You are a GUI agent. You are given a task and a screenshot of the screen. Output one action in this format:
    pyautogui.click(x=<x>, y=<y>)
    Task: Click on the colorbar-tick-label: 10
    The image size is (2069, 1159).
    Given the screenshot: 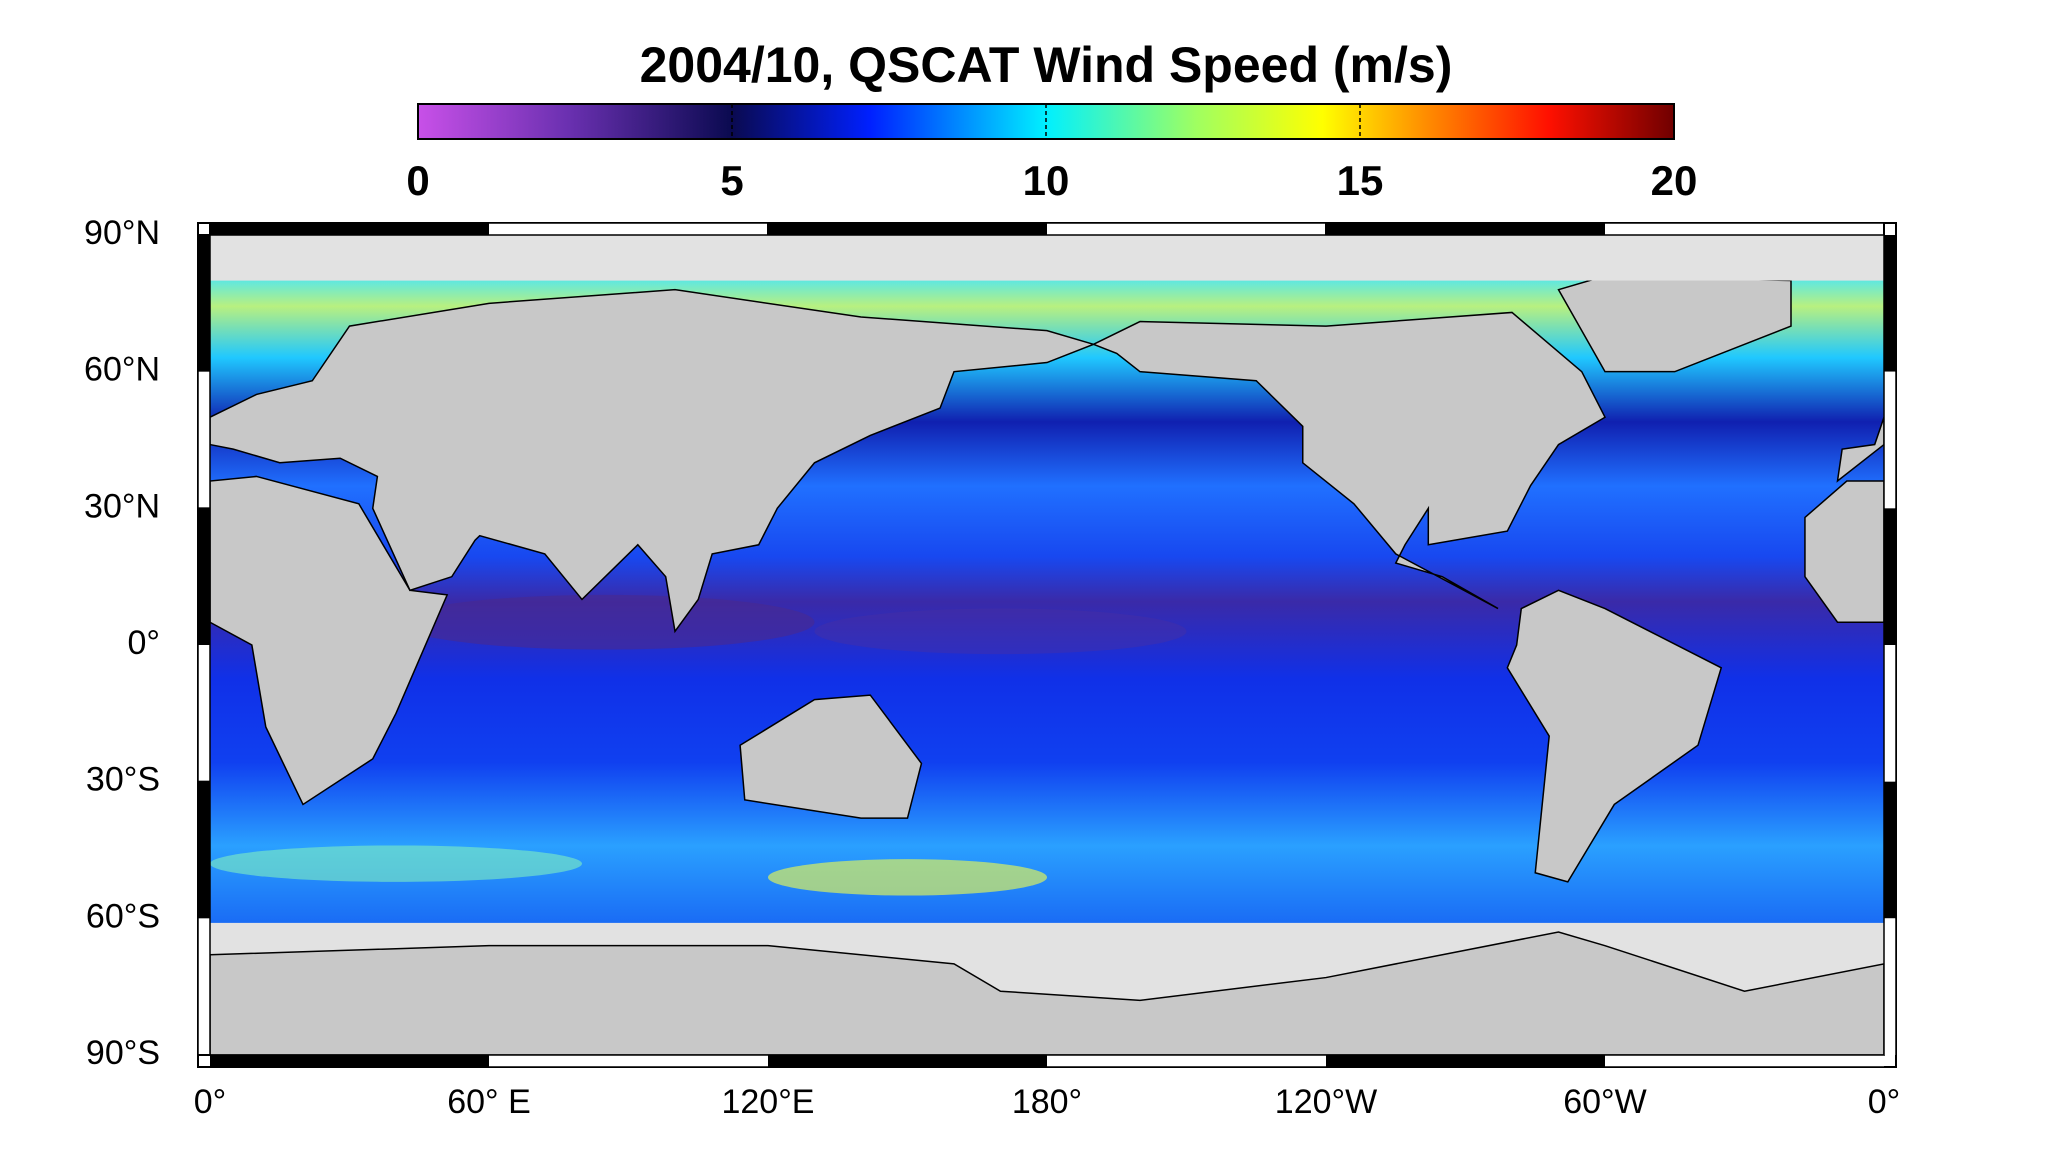 What is the action you would take?
    pyautogui.click(x=1046, y=180)
    